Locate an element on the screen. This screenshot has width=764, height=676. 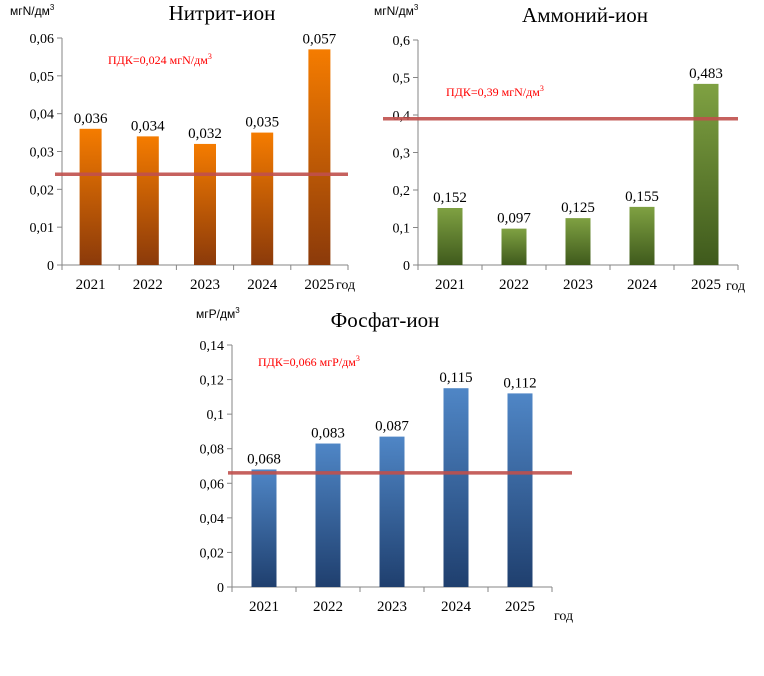
data-label: 0,112 is located at coordinates (519, 383).